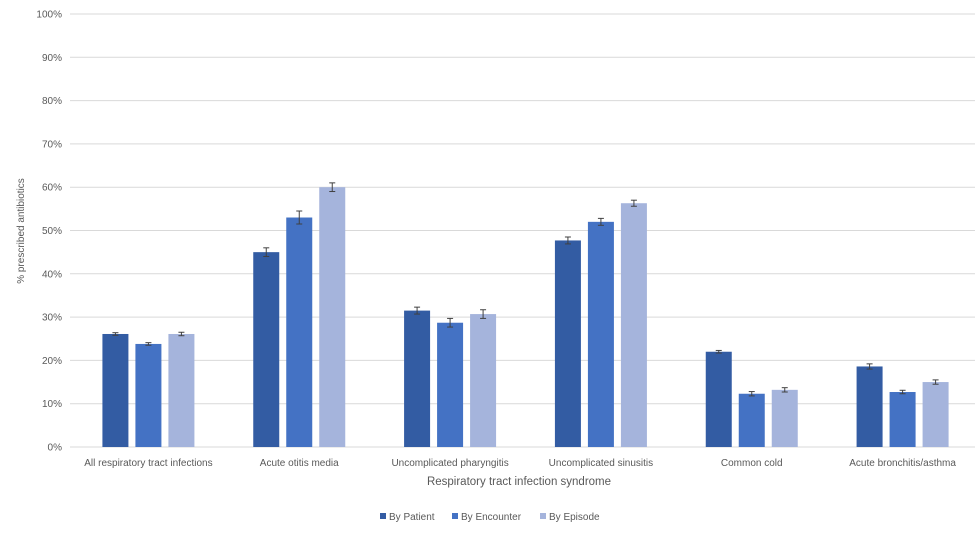  Describe the element at coordinates (21, 231) in the screenshot. I see `y-axis-label: % prescribed antibiotics` at that location.